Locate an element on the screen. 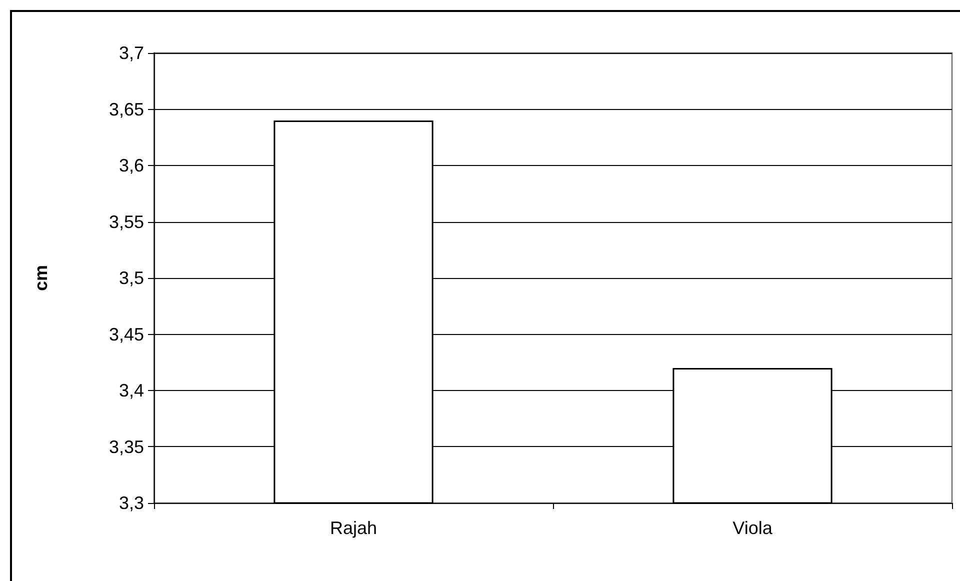 Image resolution: width=960 pixels, height=581 pixels. y-axis-title: cm is located at coordinates (41, 278).